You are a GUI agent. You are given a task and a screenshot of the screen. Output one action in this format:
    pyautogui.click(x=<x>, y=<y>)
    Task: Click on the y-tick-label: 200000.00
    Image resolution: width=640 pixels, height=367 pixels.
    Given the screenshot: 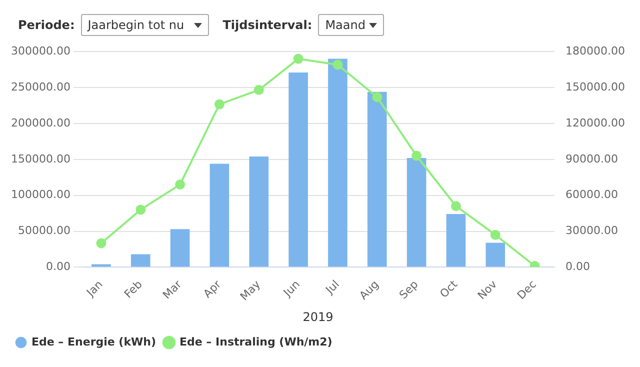 What is the action you would take?
    pyautogui.click(x=40, y=123)
    